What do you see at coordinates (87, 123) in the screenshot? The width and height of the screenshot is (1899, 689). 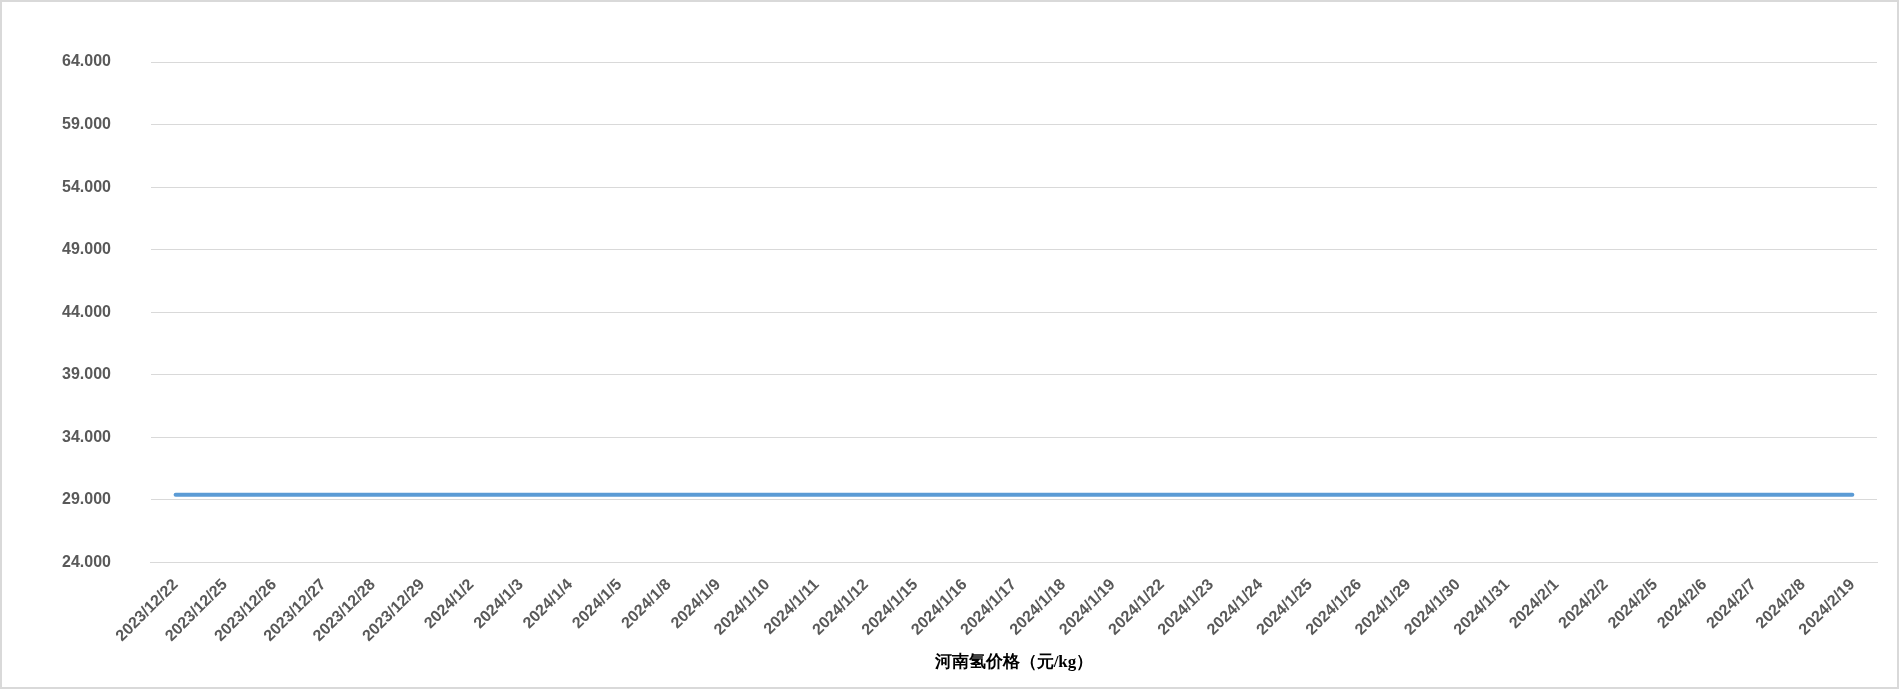 I see `y-tick-label: 59.000` at bounding box center [87, 123].